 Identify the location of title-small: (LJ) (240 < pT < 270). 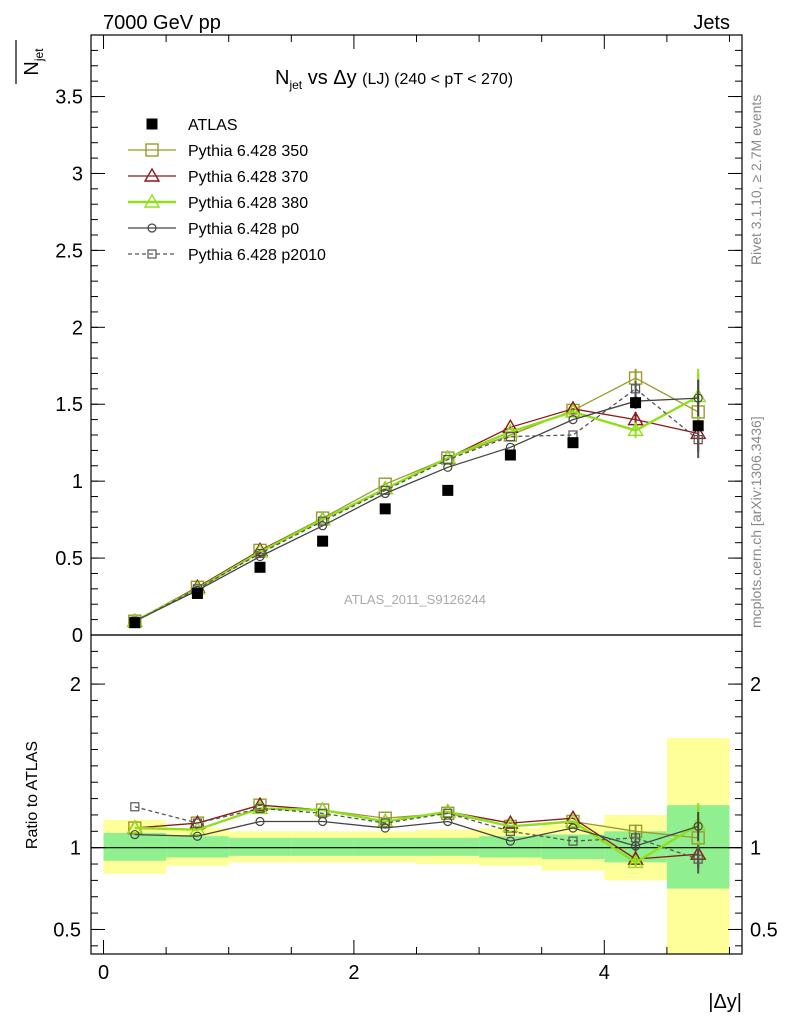
(437, 79).